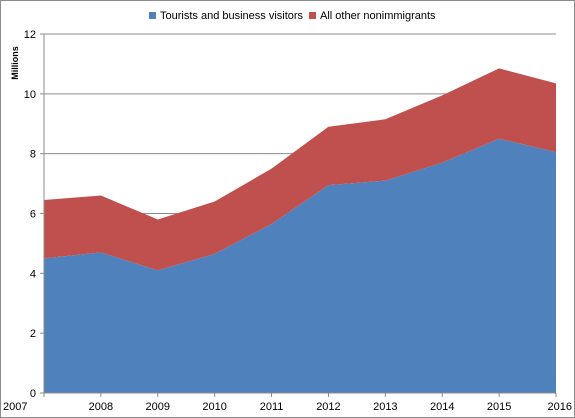  Describe the element at coordinates (33, 394) in the screenshot. I see `y-tick-label: 0` at that location.